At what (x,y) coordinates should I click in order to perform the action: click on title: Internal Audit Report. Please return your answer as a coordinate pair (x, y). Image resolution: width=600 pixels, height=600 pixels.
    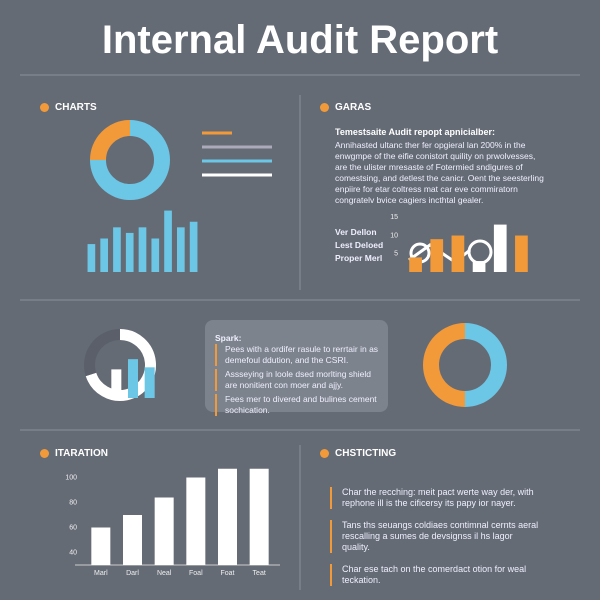
    Looking at the image, I should click on (300, 40).